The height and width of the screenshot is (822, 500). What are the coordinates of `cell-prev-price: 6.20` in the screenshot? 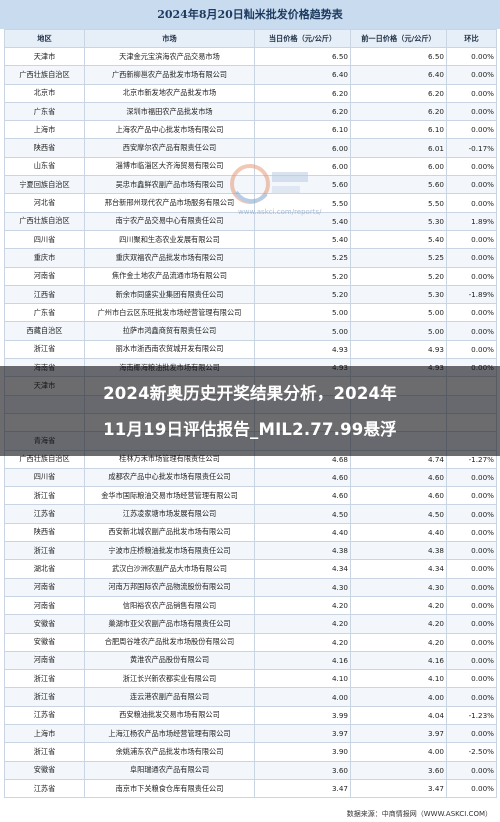 It's located at (398, 93).